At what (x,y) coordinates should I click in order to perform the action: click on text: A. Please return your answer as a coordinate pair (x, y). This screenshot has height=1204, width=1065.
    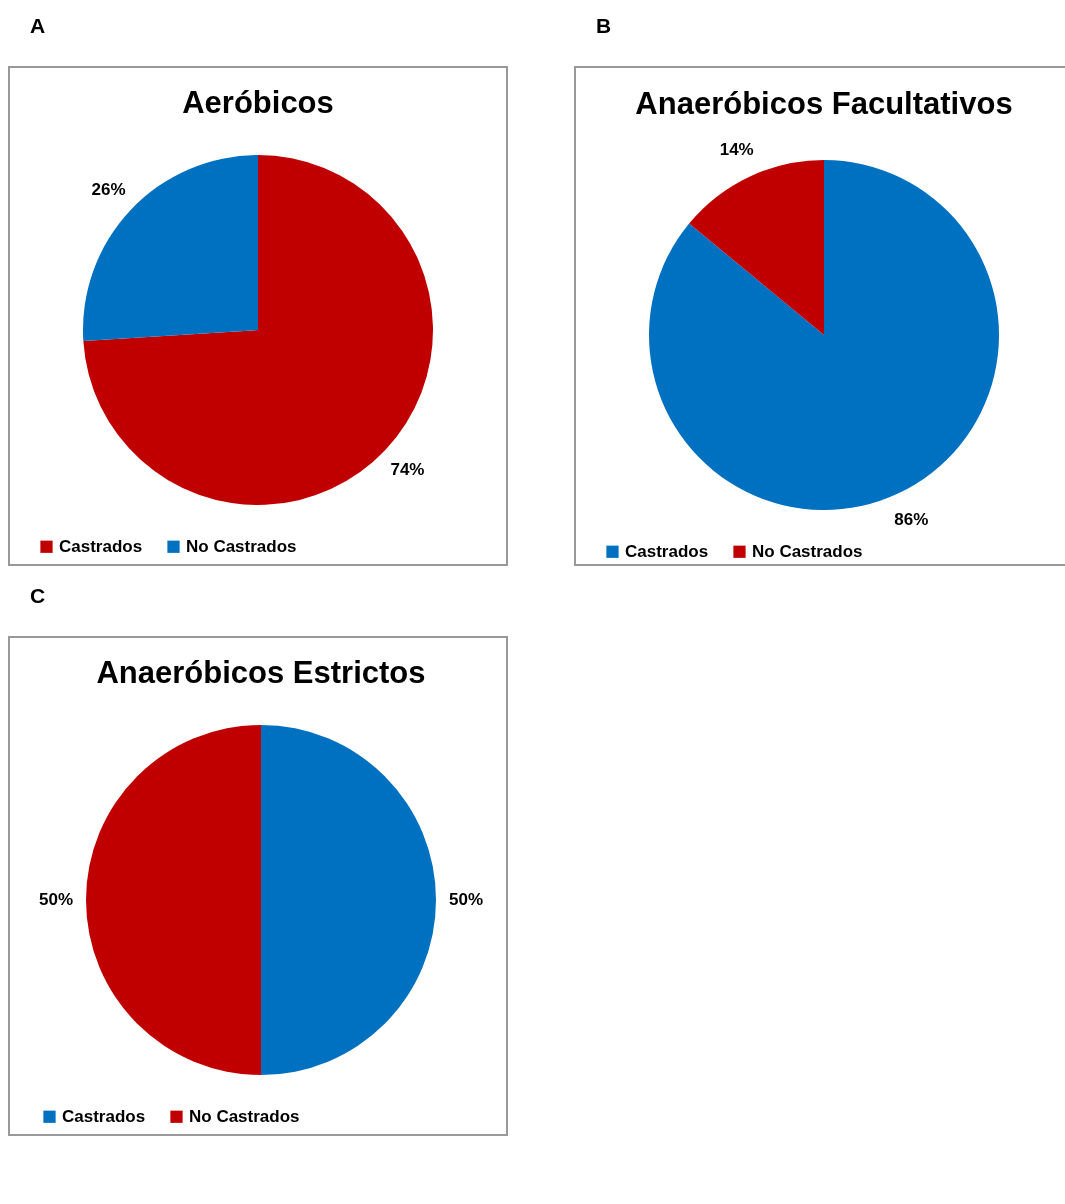
    Looking at the image, I should click on (38, 26).